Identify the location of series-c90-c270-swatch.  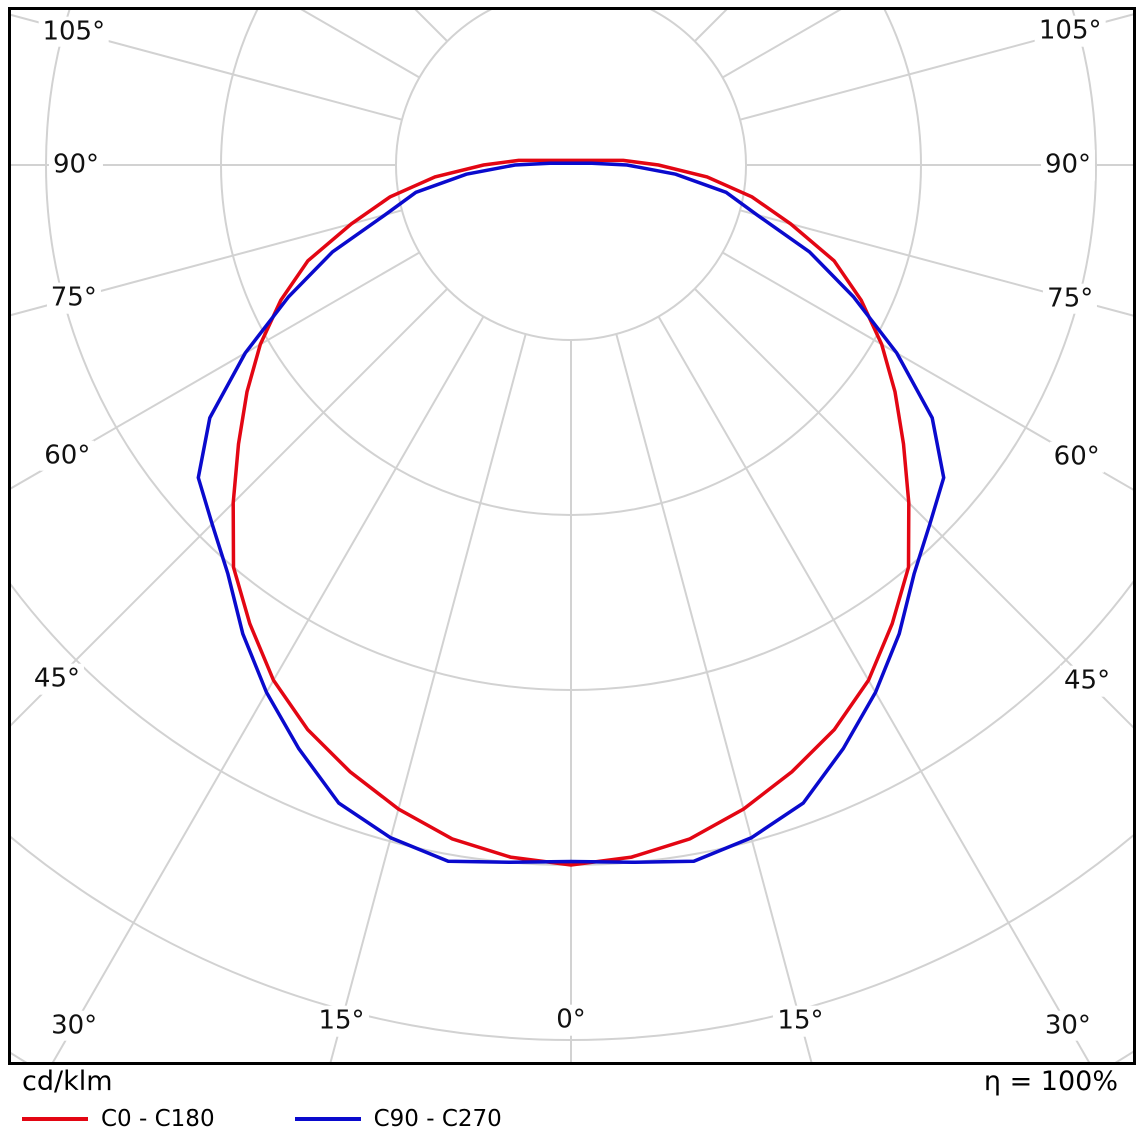
(327, 1119).